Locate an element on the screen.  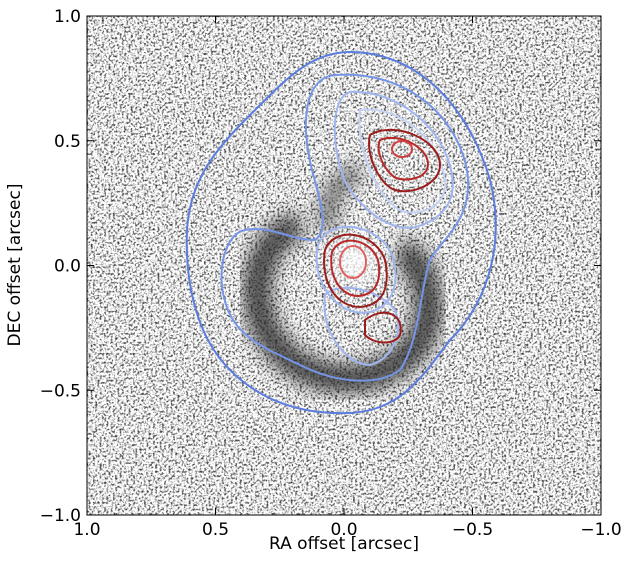
x-tick-label: 1.0 is located at coordinates (86, 530).